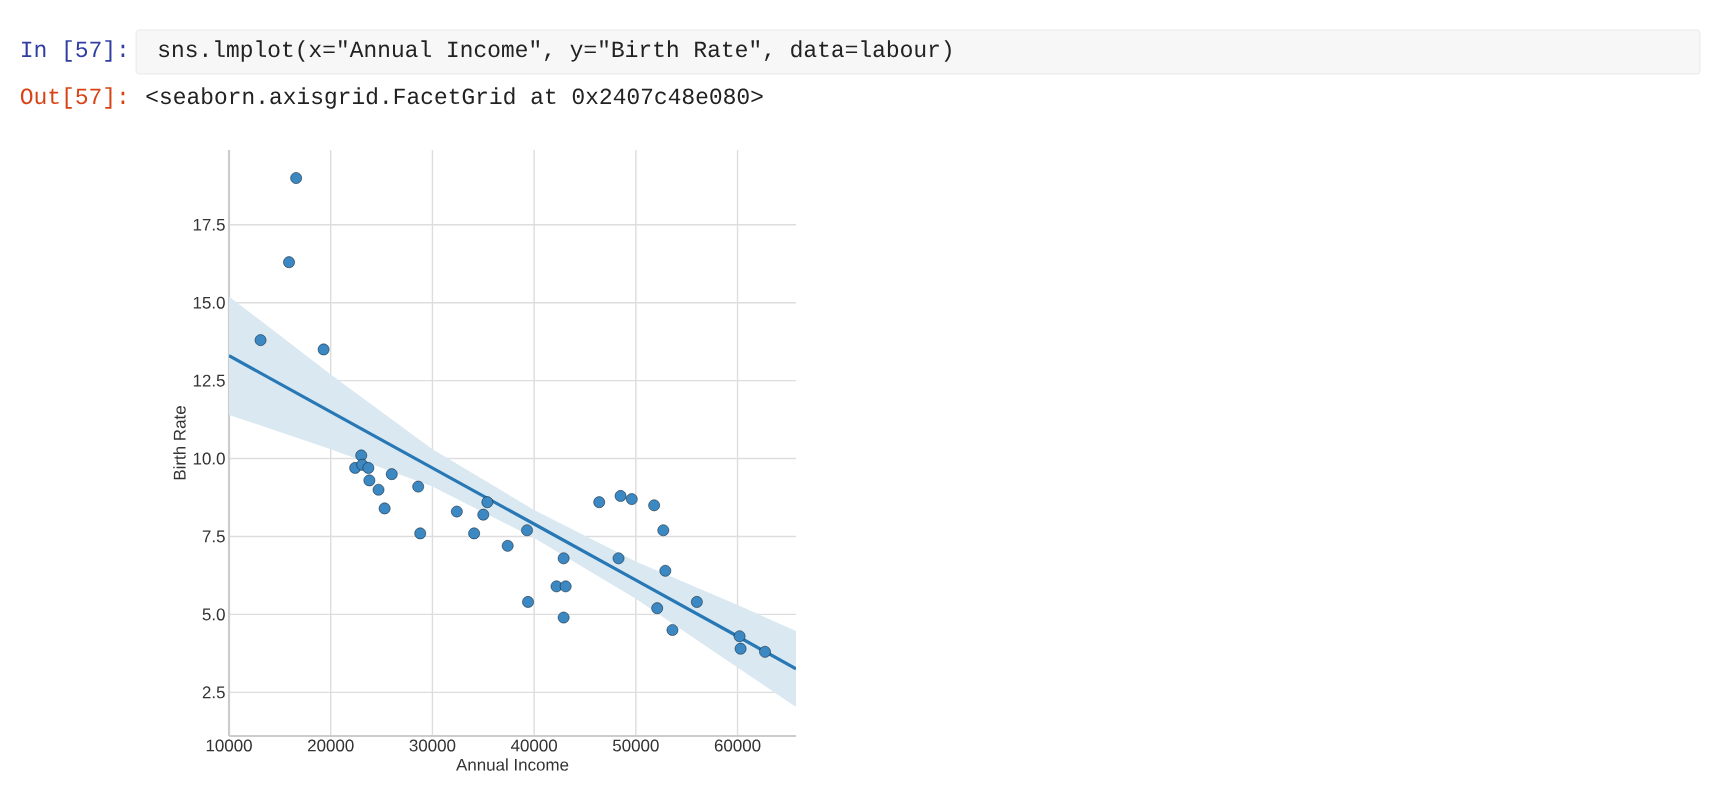  Describe the element at coordinates (454, 98) in the screenshot. I see `text: <seaborn.axisgrid.FacetGrid at 0x2407c48e080>` at that location.